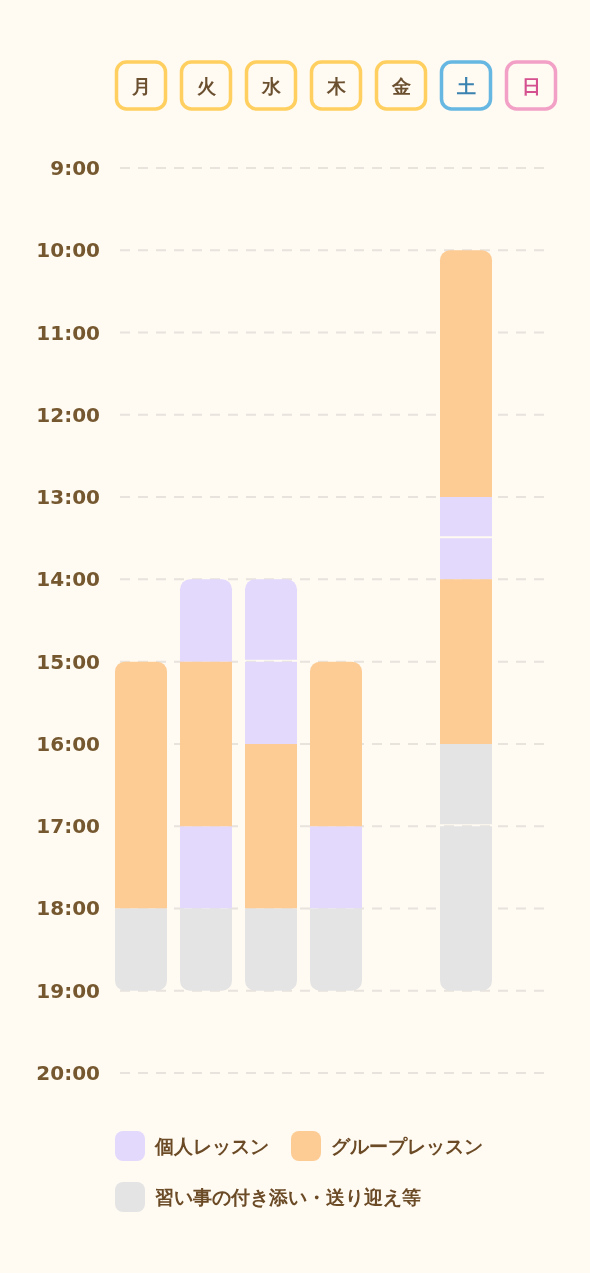  Describe the element at coordinates (531, 86) in the screenshot. I see `x-tick-label: 日` at that location.